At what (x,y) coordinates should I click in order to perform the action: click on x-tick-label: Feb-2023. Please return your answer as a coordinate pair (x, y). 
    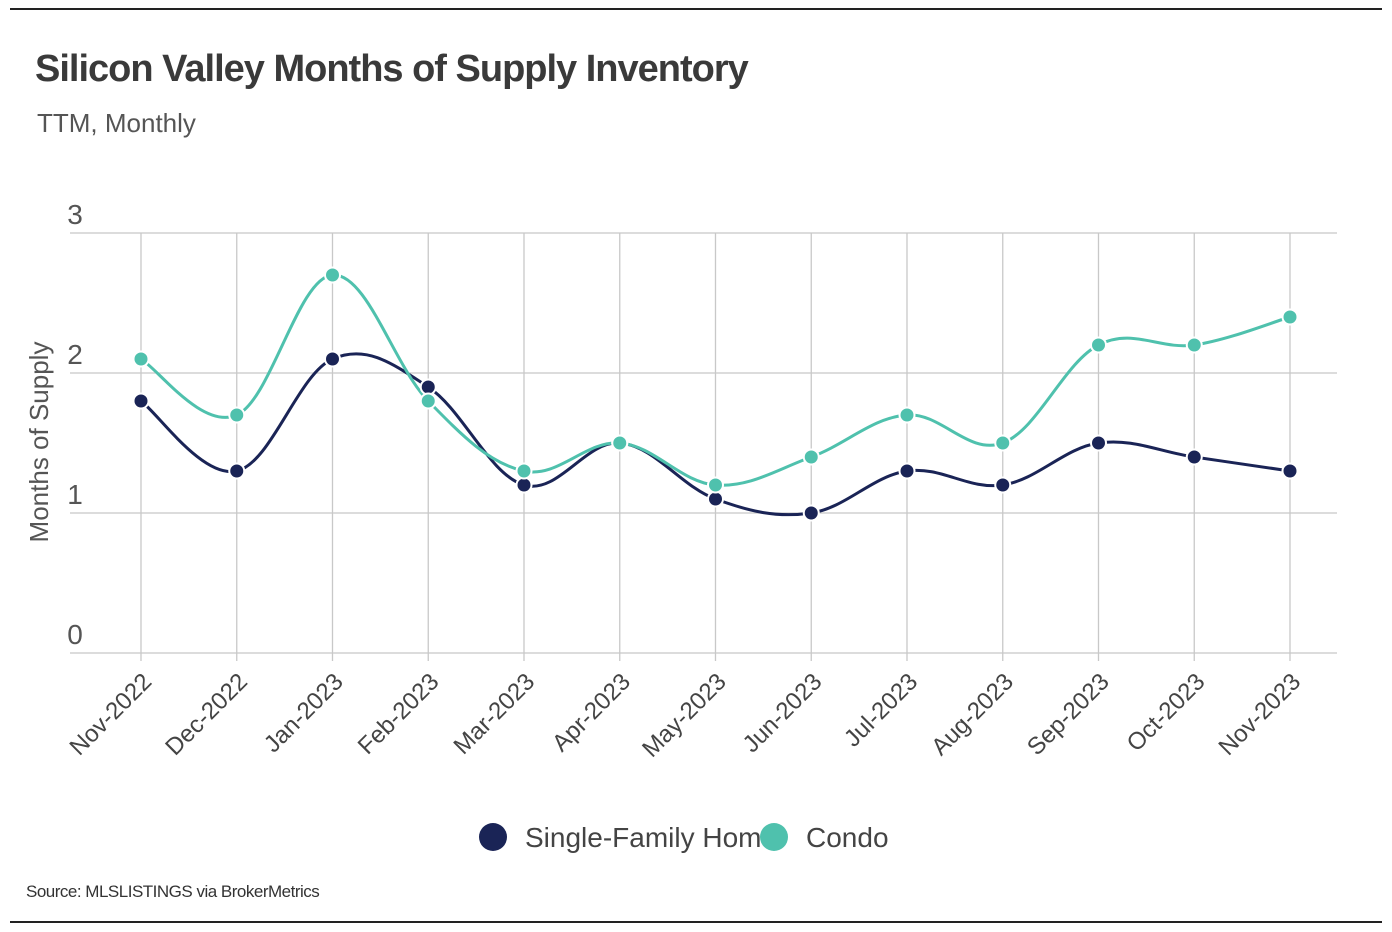
    Looking at the image, I should click on (399, 714).